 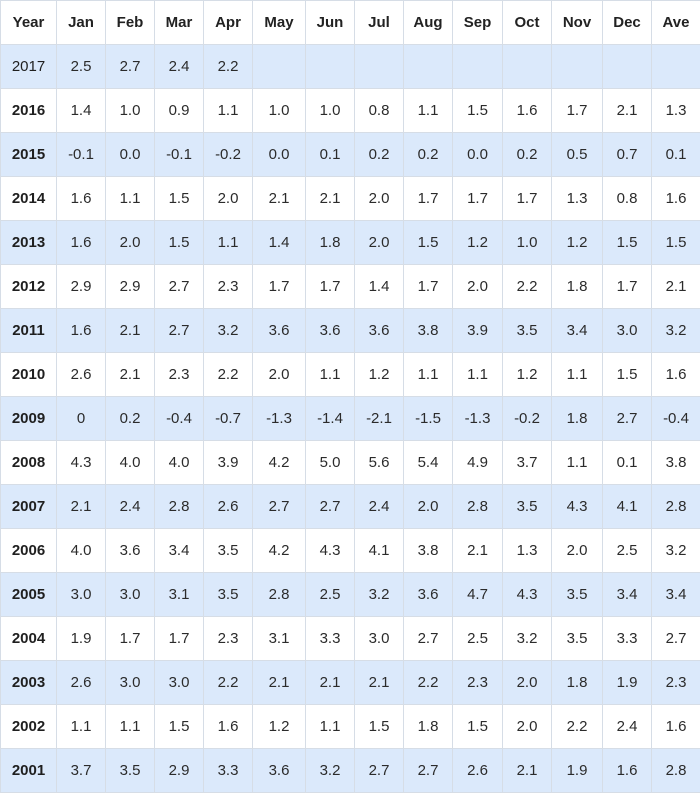 What do you see at coordinates (81, 375) in the screenshot?
I see `value-cell: 2.6` at bounding box center [81, 375].